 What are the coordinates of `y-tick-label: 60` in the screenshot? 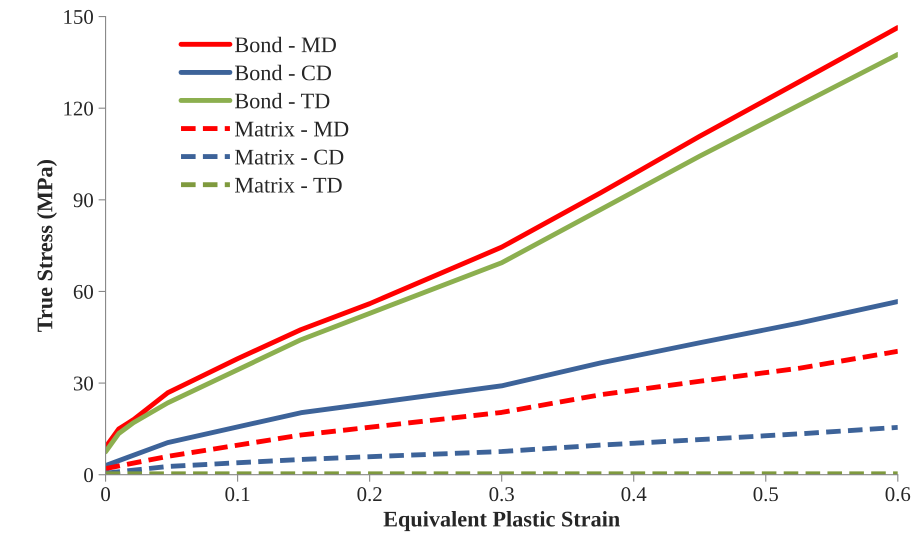 It's located at (83, 291).